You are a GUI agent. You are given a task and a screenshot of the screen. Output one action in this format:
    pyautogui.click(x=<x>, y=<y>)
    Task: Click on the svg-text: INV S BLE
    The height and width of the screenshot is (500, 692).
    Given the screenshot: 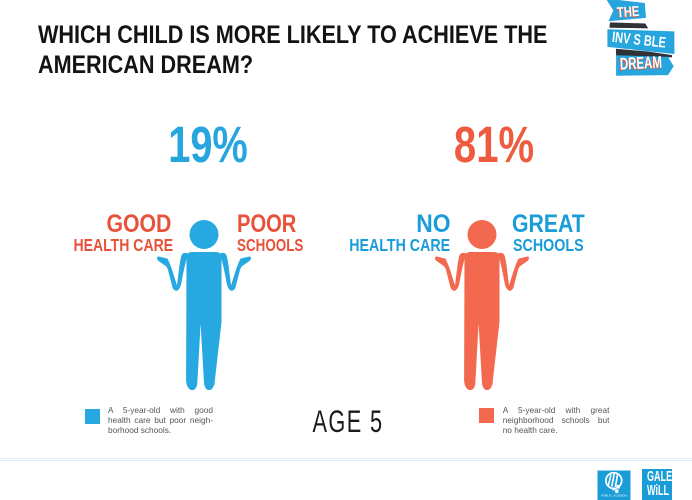 What is the action you would take?
    pyautogui.click(x=639, y=39)
    